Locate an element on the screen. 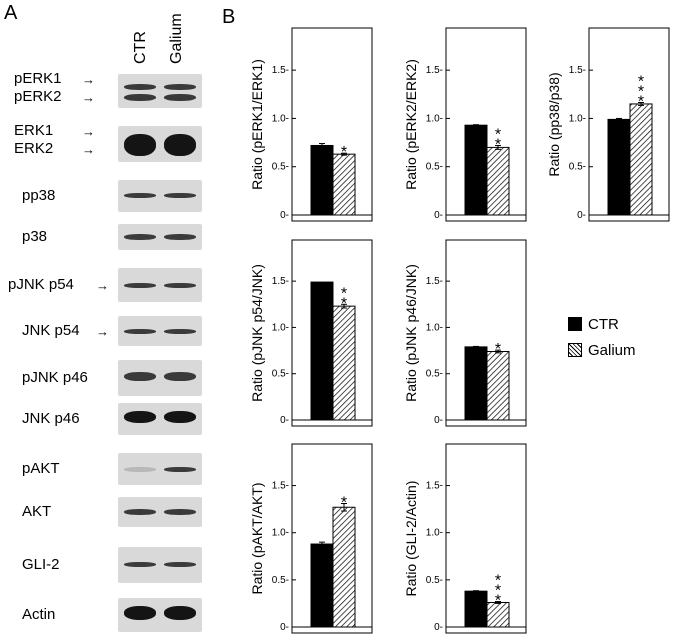 The height and width of the screenshot is (639, 677). blot-label: p38 is located at coordinates (35, 236).